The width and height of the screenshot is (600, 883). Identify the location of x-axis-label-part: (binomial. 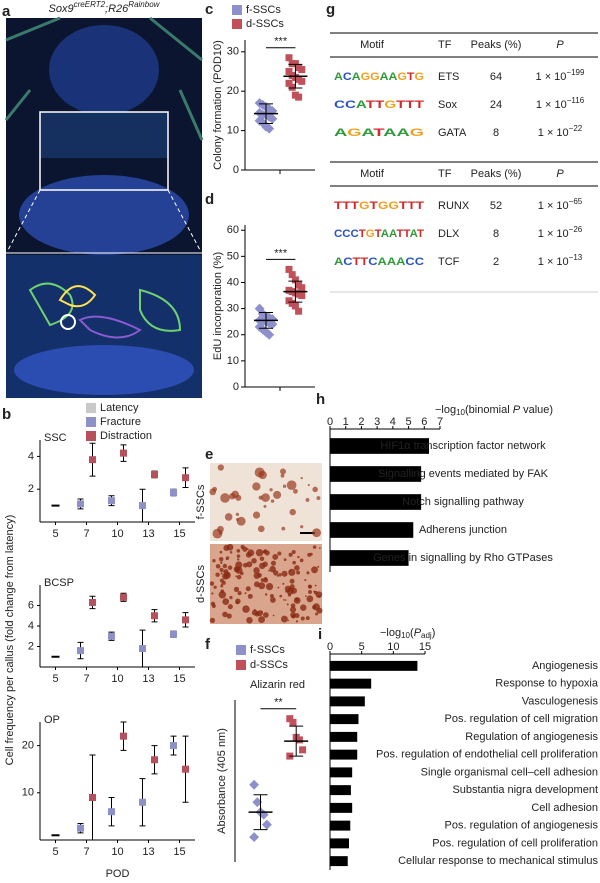
(489, 410).